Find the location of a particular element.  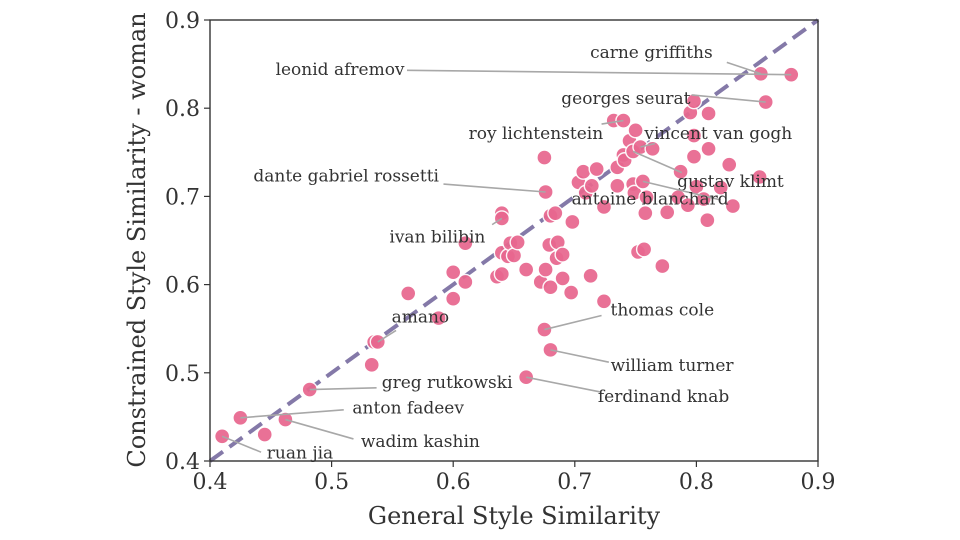

annotation-label: ferdinand knab is located at coordinates (664, 397).